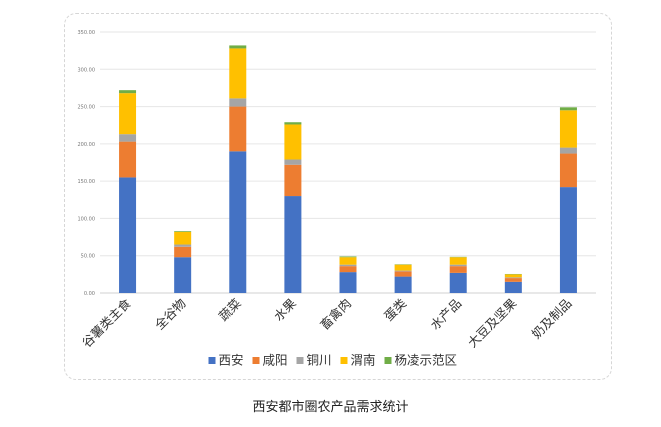  What do you see at coordinates (87, 70) in the screenshot?
I see `y-tick-label: 300.00` at bounding box center [87, 70].